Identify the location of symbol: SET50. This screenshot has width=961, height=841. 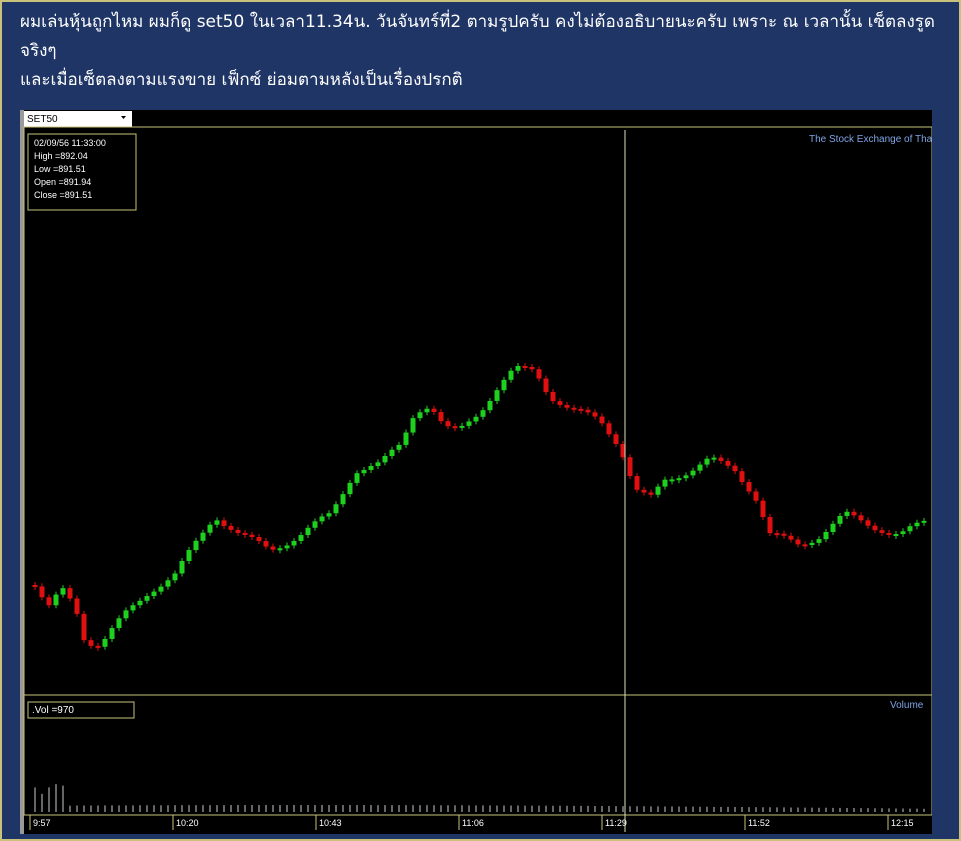
(42, 119).